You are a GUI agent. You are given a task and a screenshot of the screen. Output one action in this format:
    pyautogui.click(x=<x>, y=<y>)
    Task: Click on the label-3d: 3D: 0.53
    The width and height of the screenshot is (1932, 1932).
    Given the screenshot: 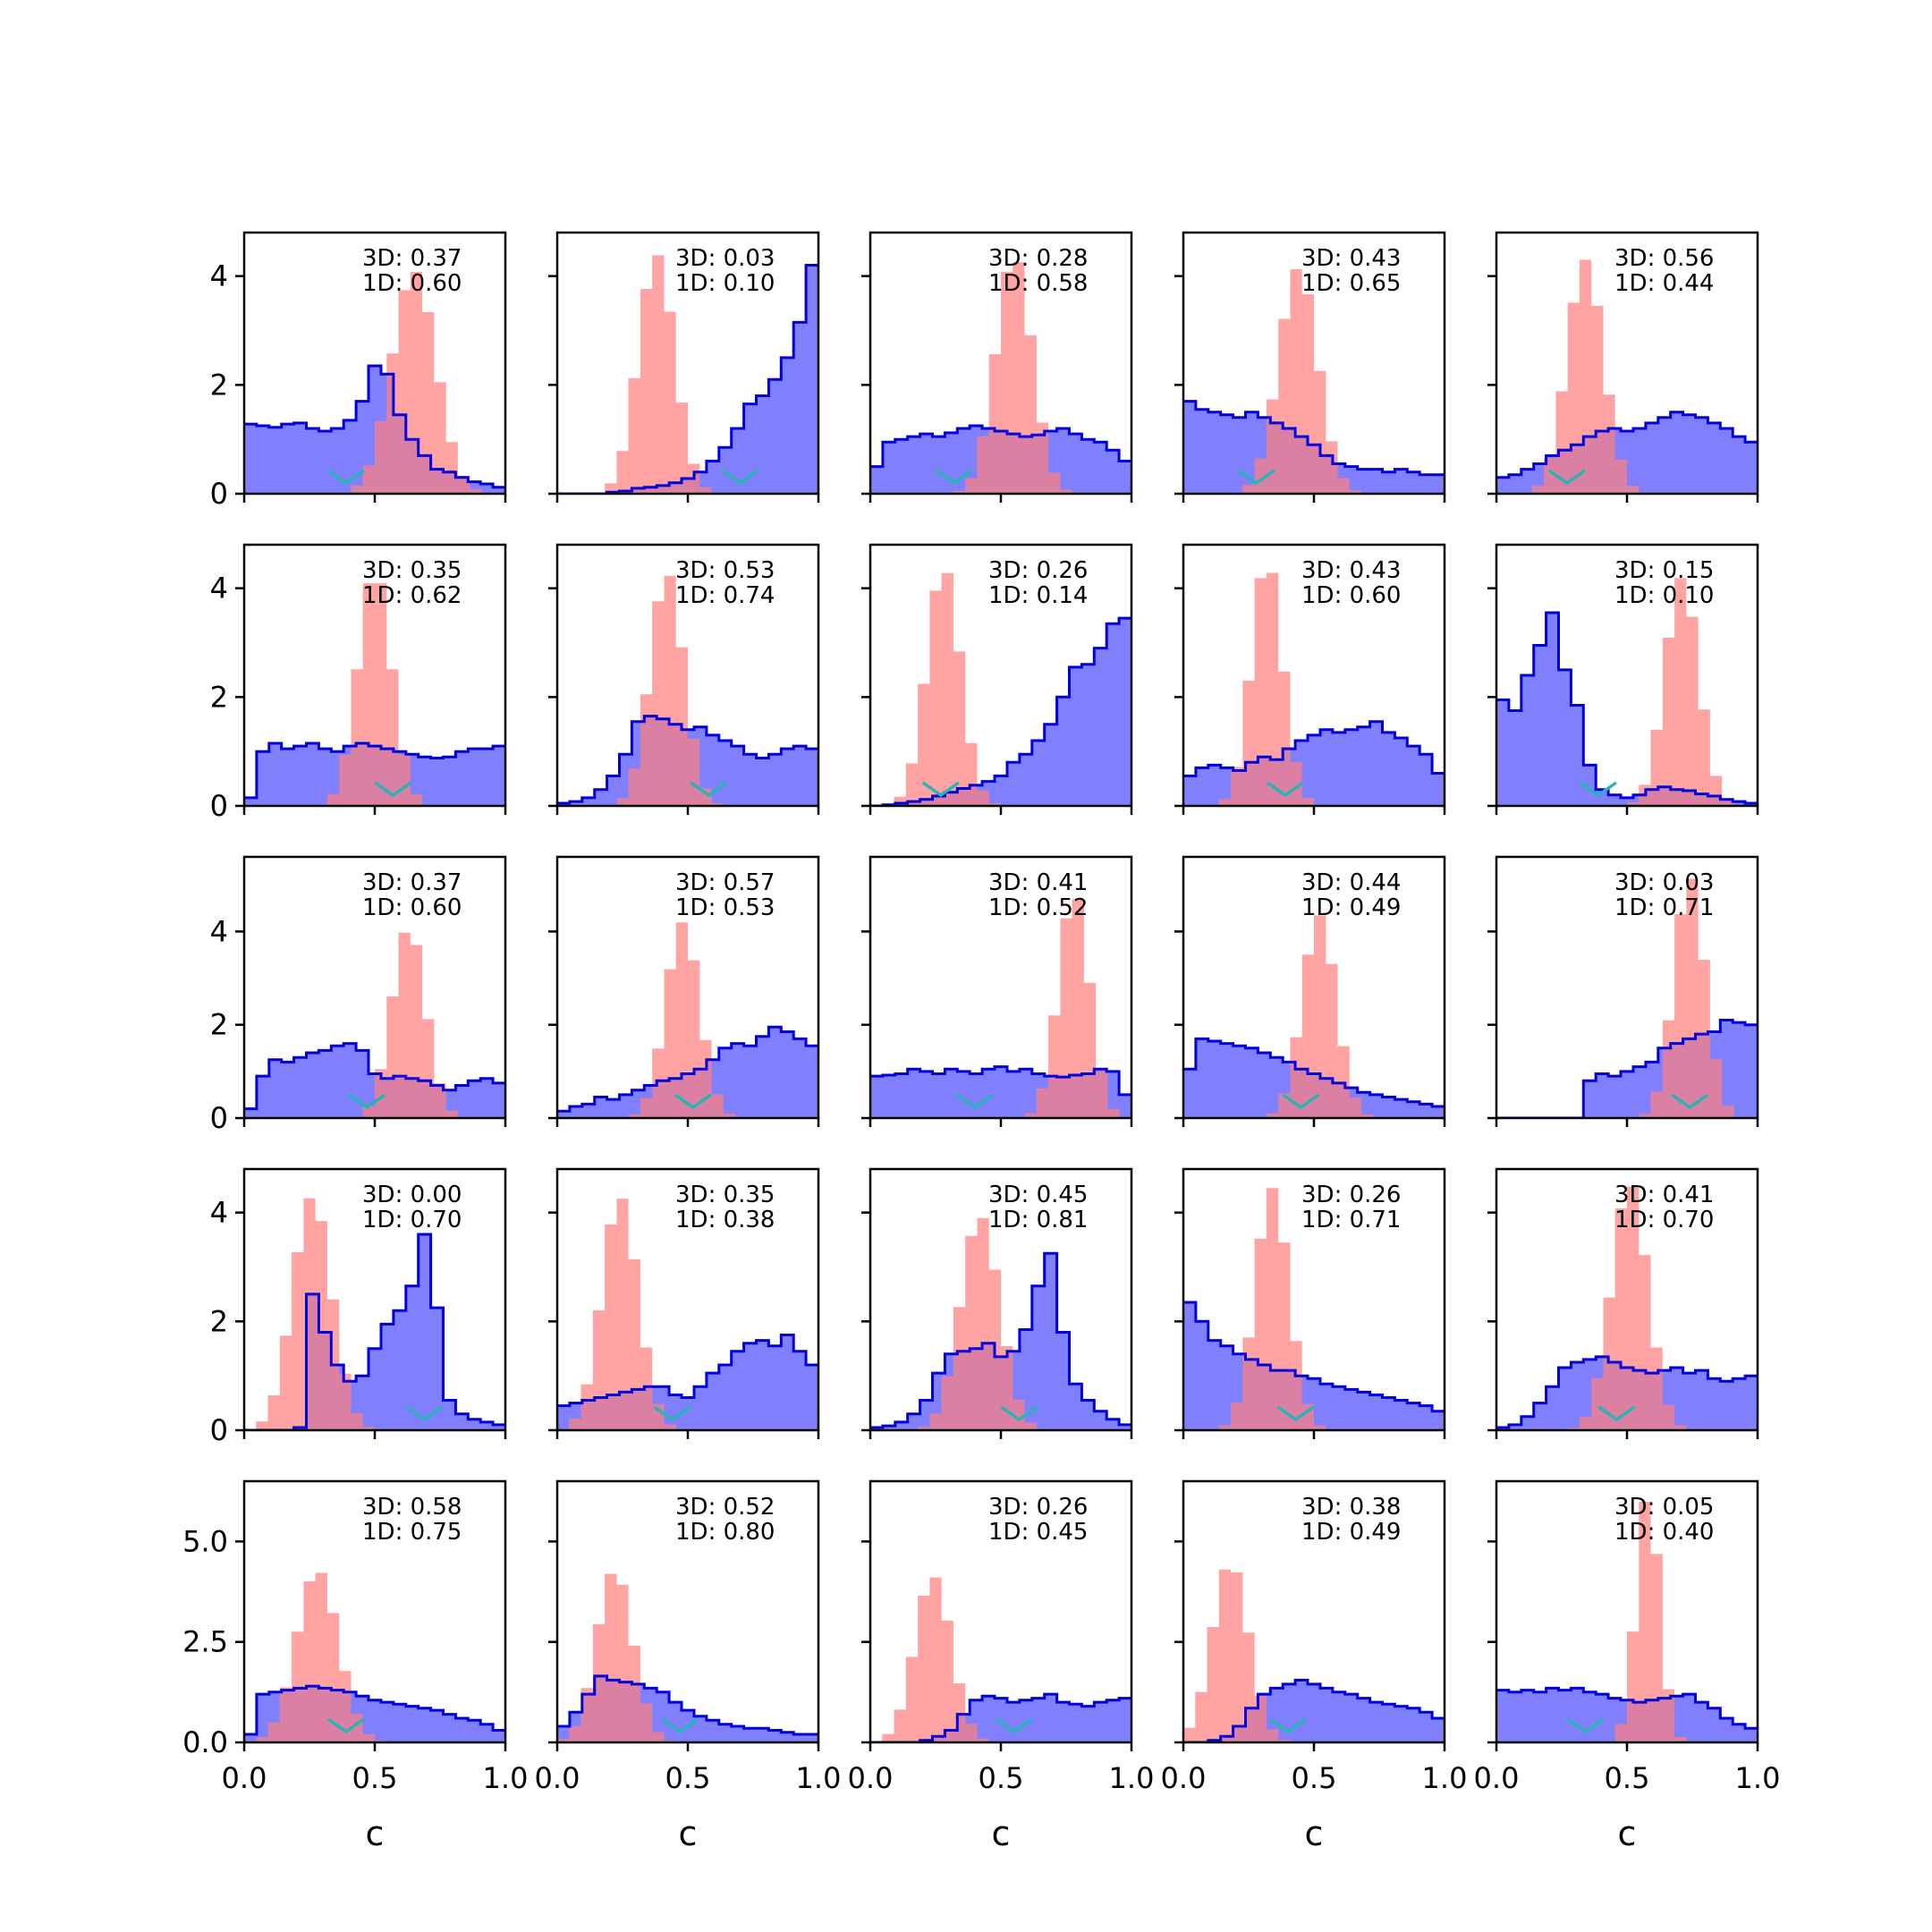 What is the action you would take?
    pyautogui.click(x=725, y=570)
    